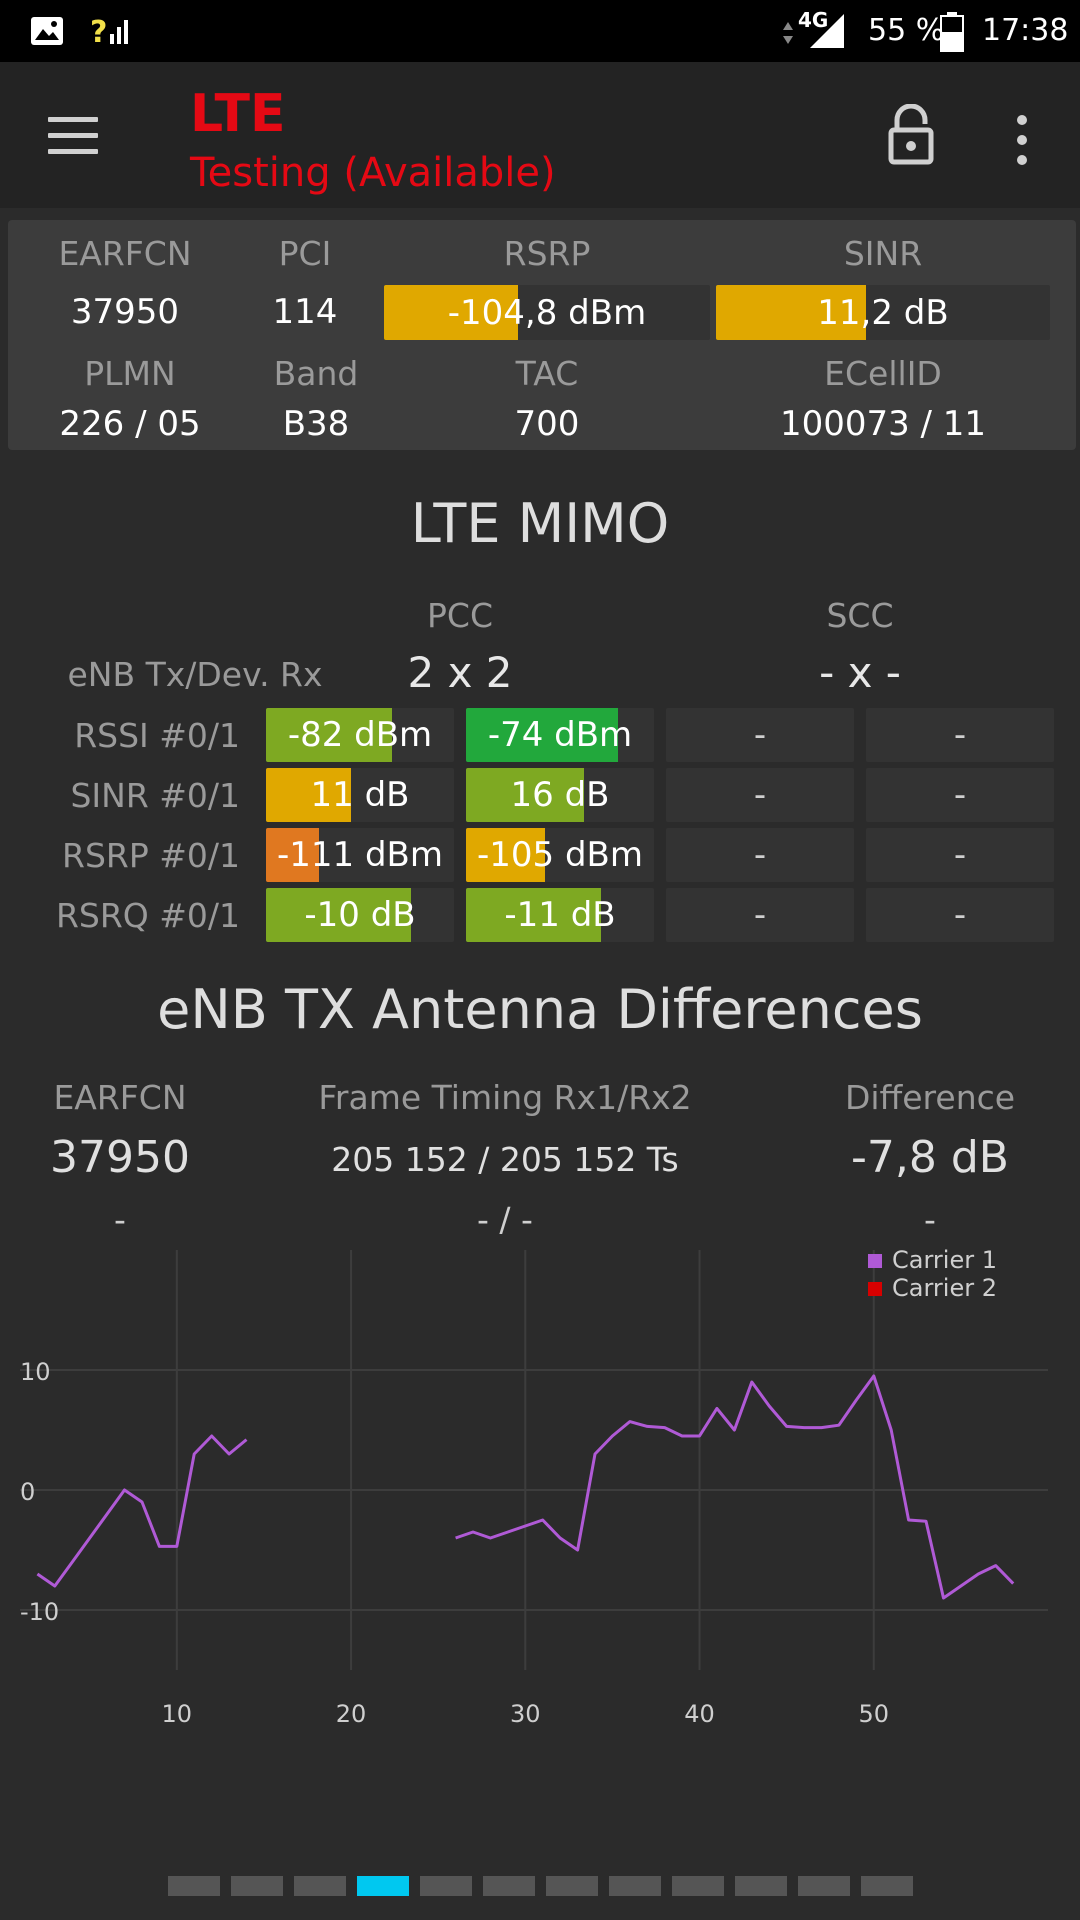 This screenshot has width=1080, height=1920. I want to click on sinr-value: 11,2 dB, so click(883, 312).